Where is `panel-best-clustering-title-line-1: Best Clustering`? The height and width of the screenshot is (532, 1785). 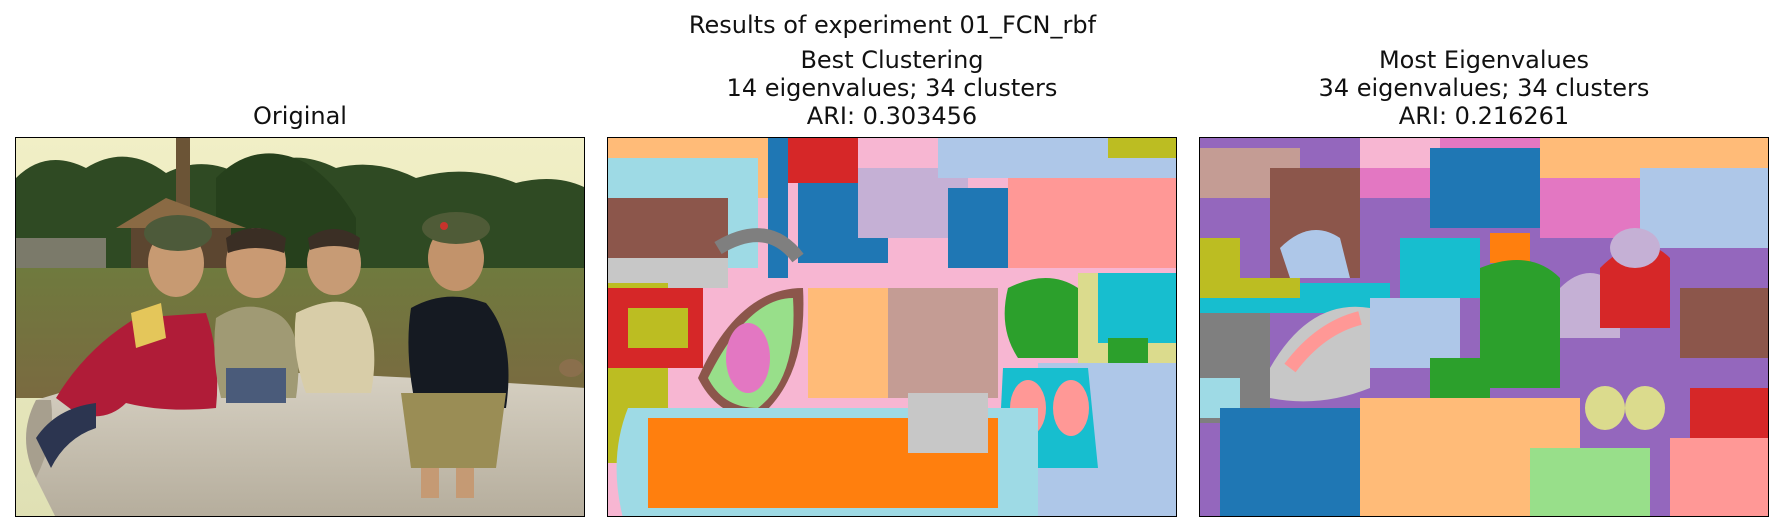 panel-best-clustering-title-line-1: Best Clustering is located at coordinates (892, 60).